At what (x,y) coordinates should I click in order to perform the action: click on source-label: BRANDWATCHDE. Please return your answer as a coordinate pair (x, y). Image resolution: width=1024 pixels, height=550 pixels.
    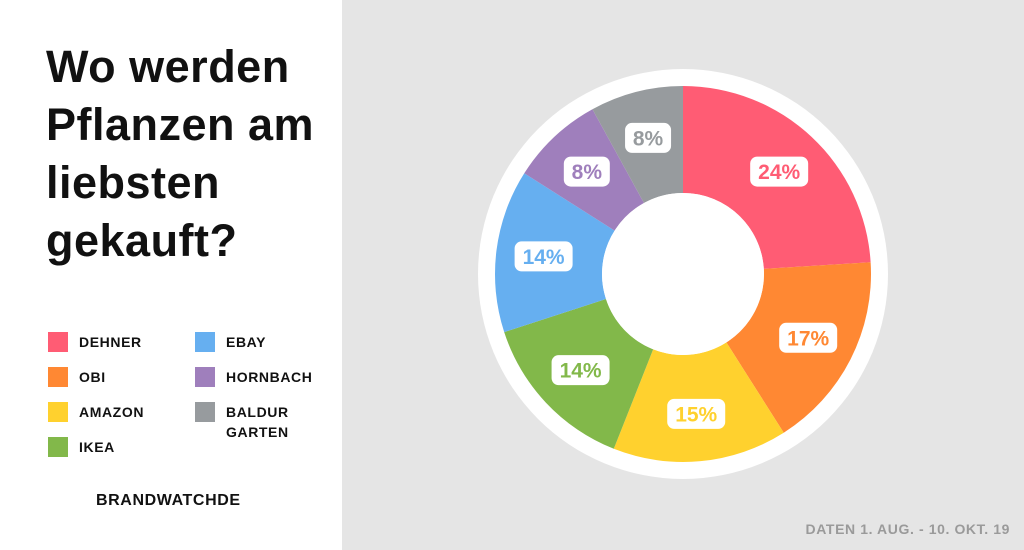
    Looking at the image, I should click on (168, 500).